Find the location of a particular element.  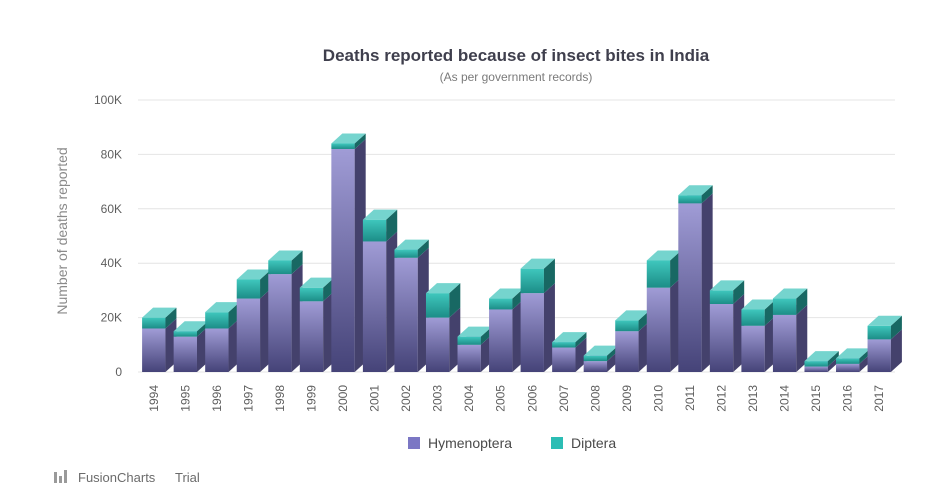

bar-hymenoptera-2005 is located at coordinates (506, 335).